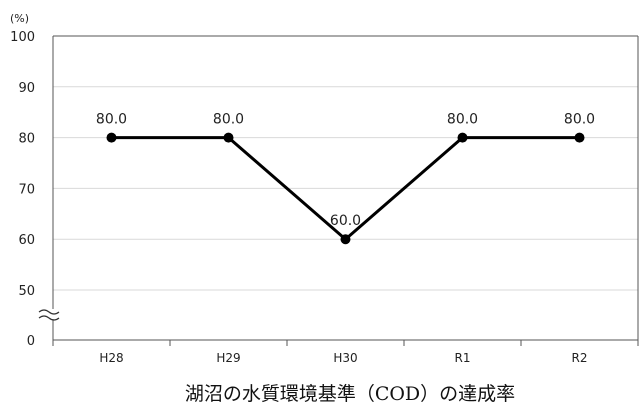 Image resolution: width=642 pixels, height=410 pixels. I want to click on data-label-H29: 80.0, so click(228, 120).